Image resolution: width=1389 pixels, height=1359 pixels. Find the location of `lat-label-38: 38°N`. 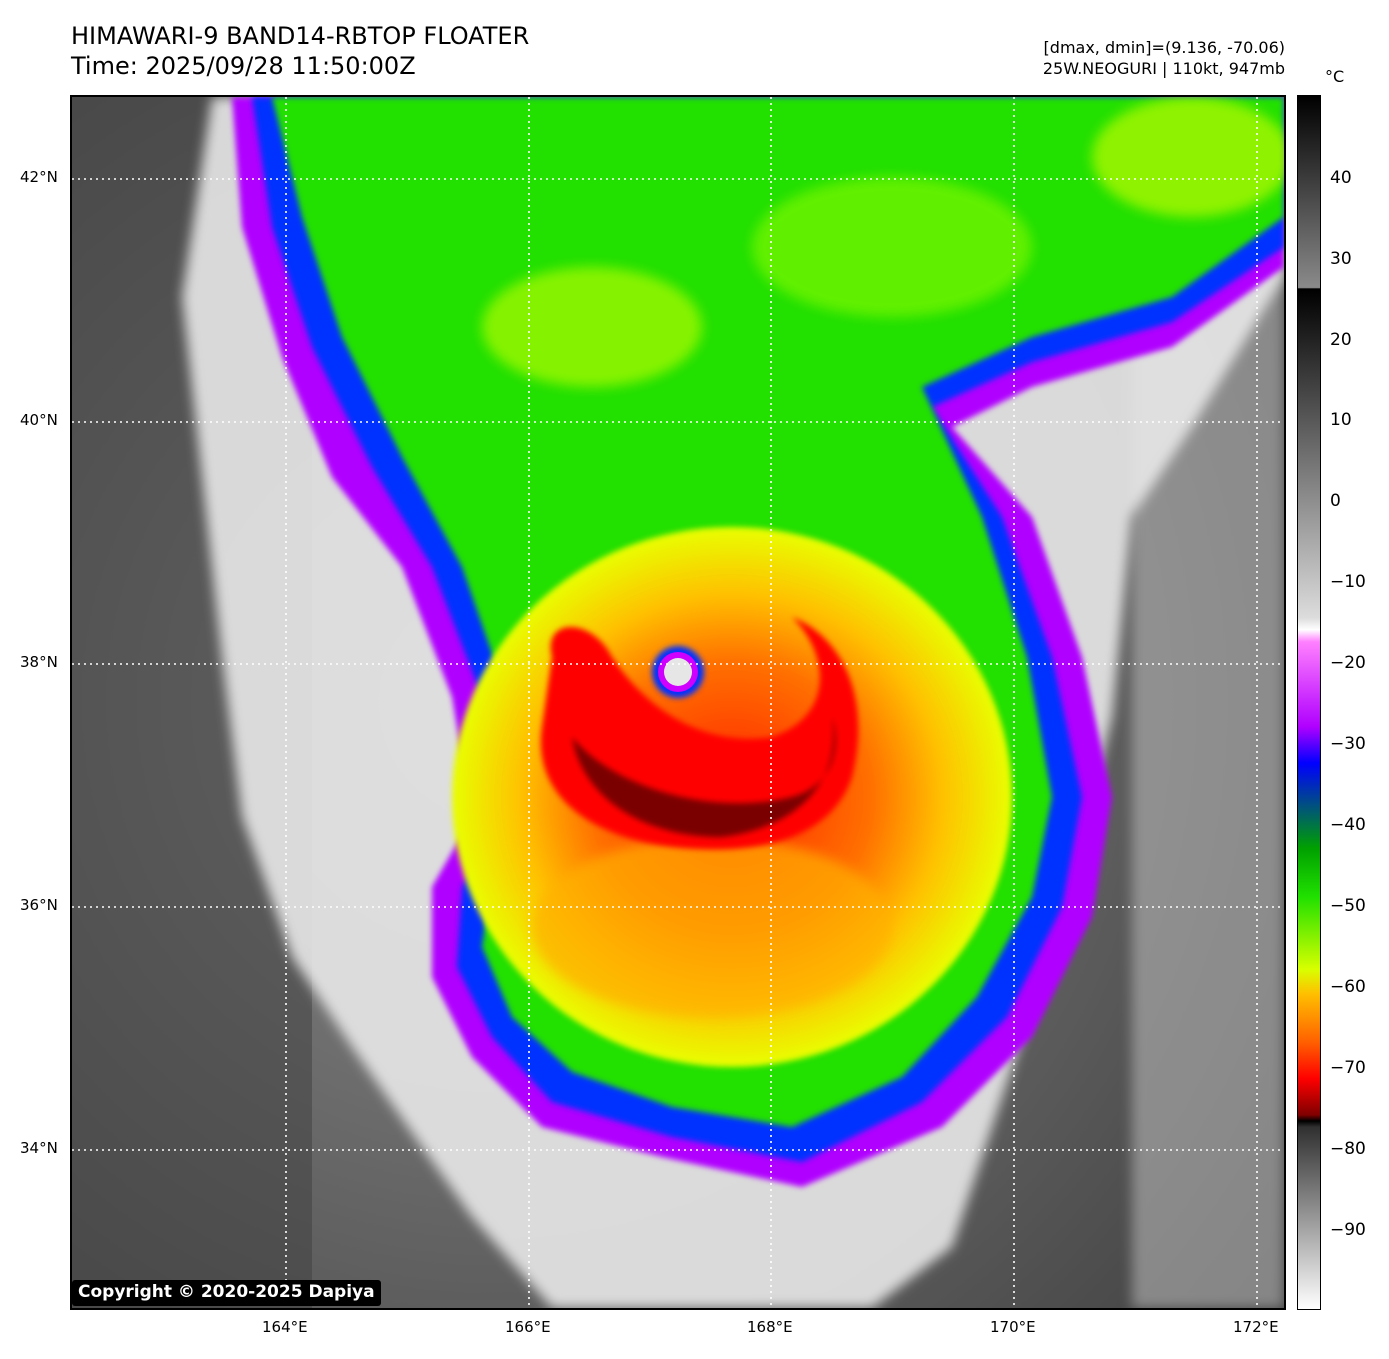

lat-label-38: 38°N is located at coordinates (39, 662).